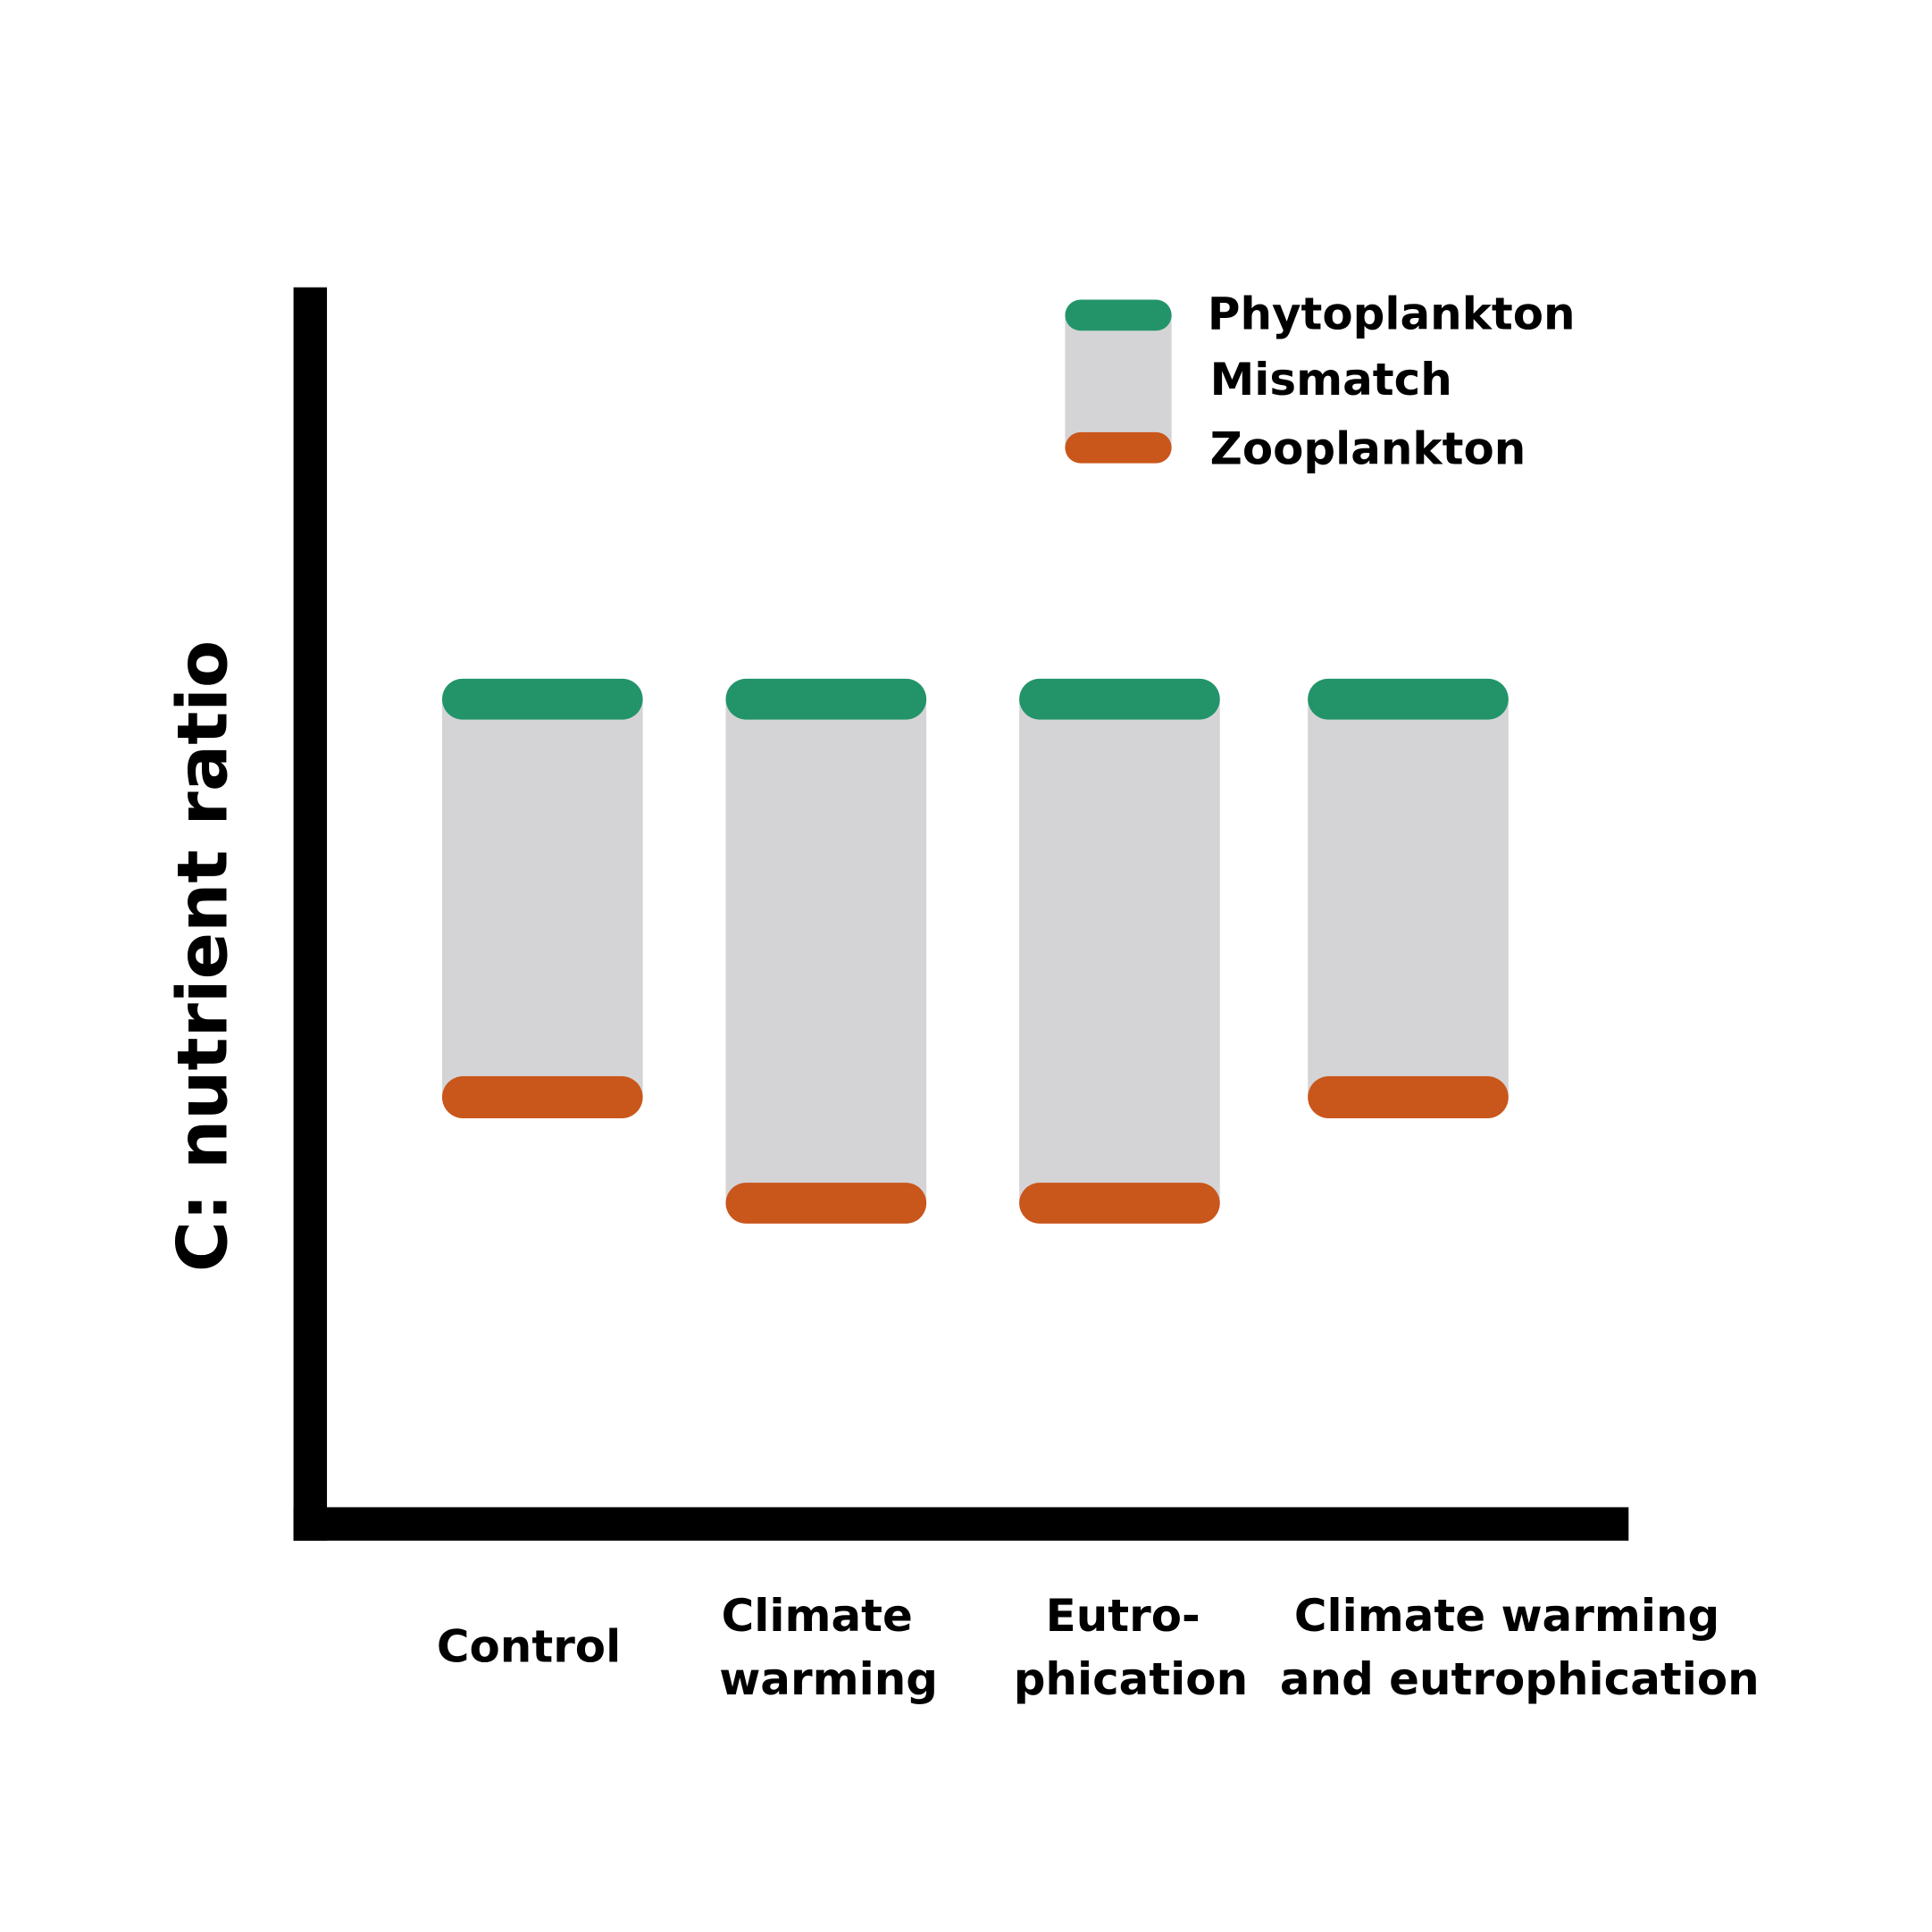 This screenshot has width=1932, height=1932. I want to click on category-label: Control, so click(529, 1647).